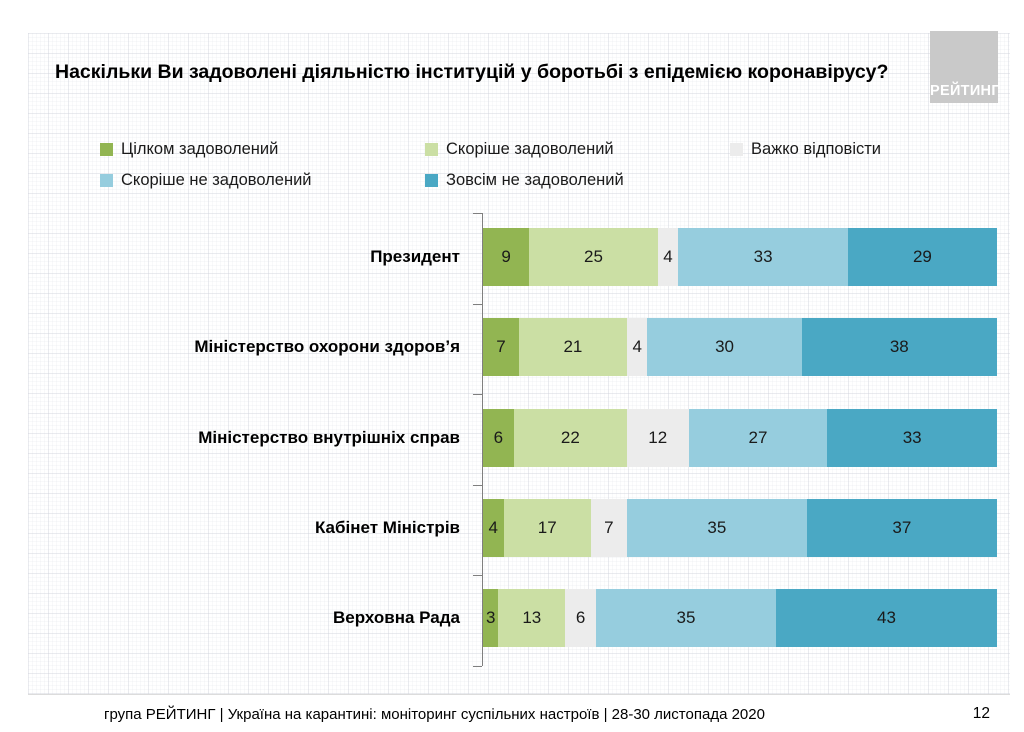 The image size is (1024, 732). What do you see at coordinates (530, 148) in the screenshot?
I see `legend-label: Скоріше задоволений` at bounding box center [530, 148].